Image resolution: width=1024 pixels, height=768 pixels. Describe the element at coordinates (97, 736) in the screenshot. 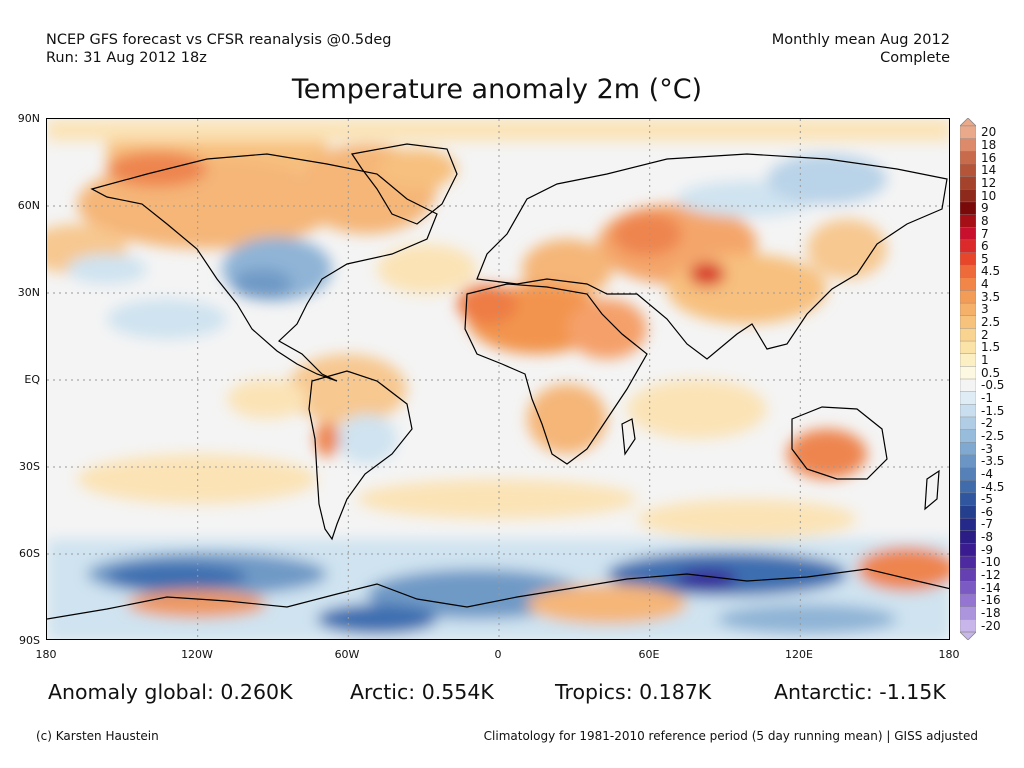

I see `footer-credit: (c) Karsten Haustein` at that location.